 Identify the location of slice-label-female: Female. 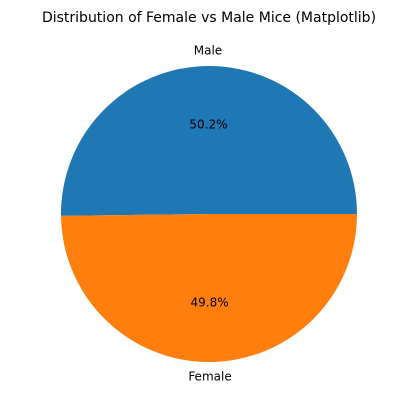
(209, 376).